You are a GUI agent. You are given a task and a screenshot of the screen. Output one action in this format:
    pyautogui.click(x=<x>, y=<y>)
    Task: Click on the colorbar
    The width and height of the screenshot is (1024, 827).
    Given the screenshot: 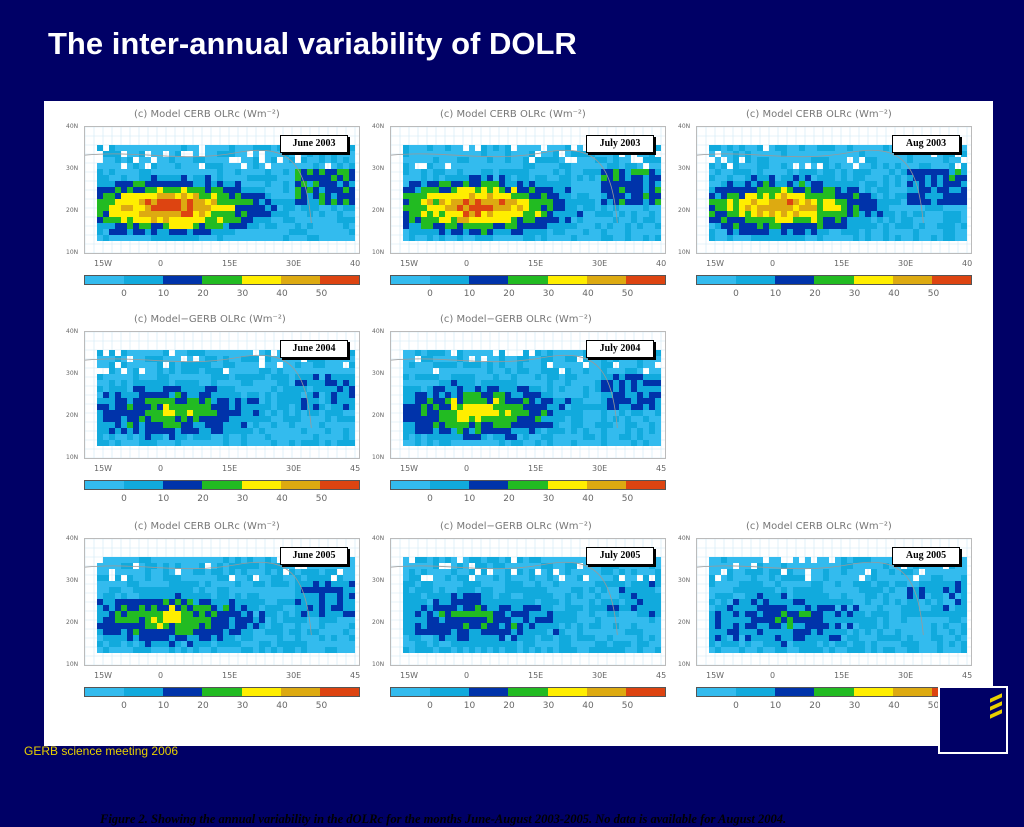 What is the action you would take?
    pyautogui.click(x=222, y=485)
    